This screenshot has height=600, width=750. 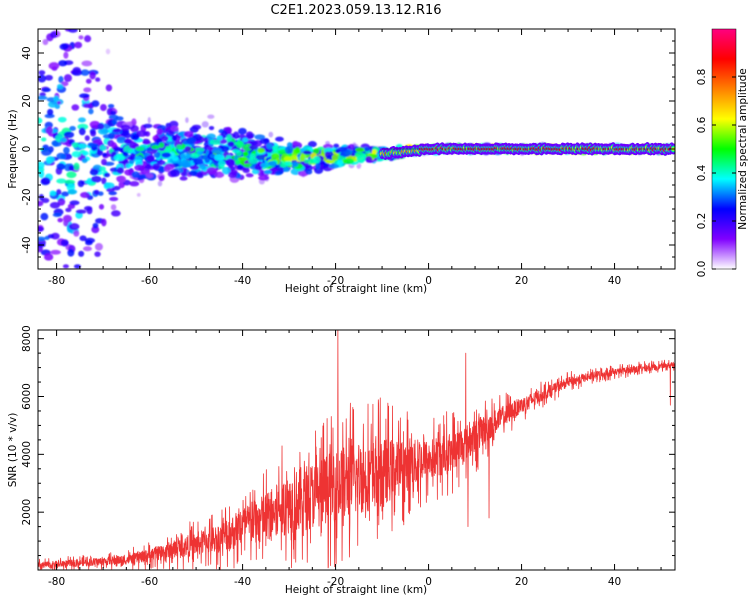 I want to click on y-tick-label: 2000, so click(x=27, y=512).